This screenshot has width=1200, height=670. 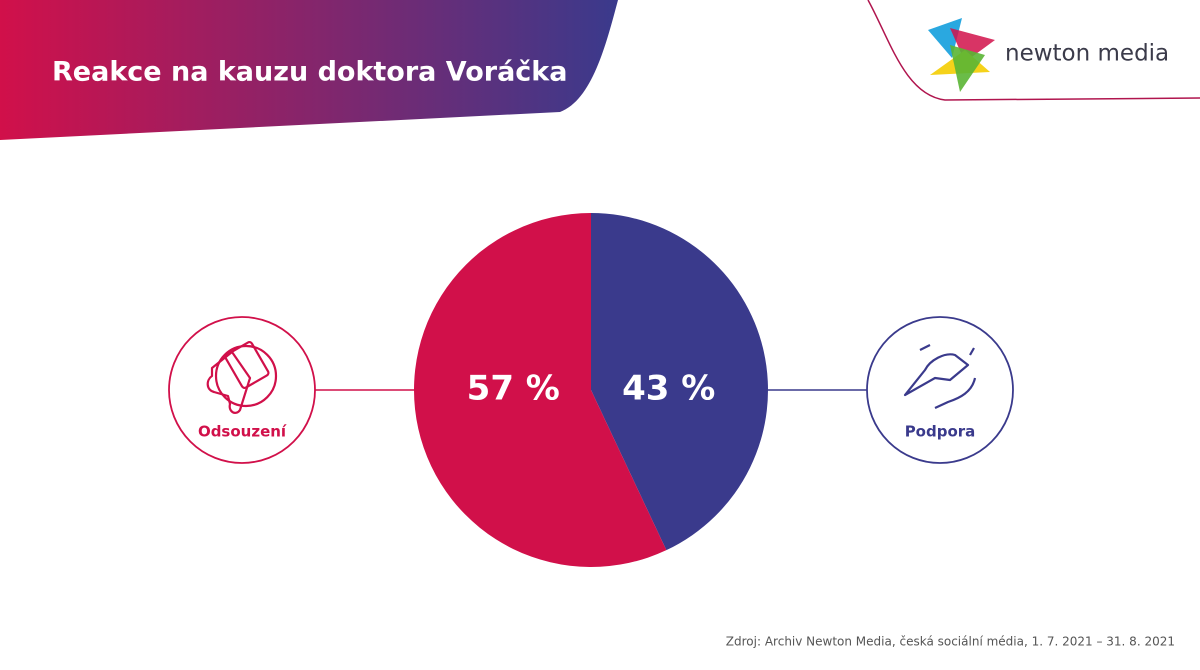 What do you see at coordinates (961, 55) in the screenshot?
I see `logo-mark` at bounding box center [961, 55].